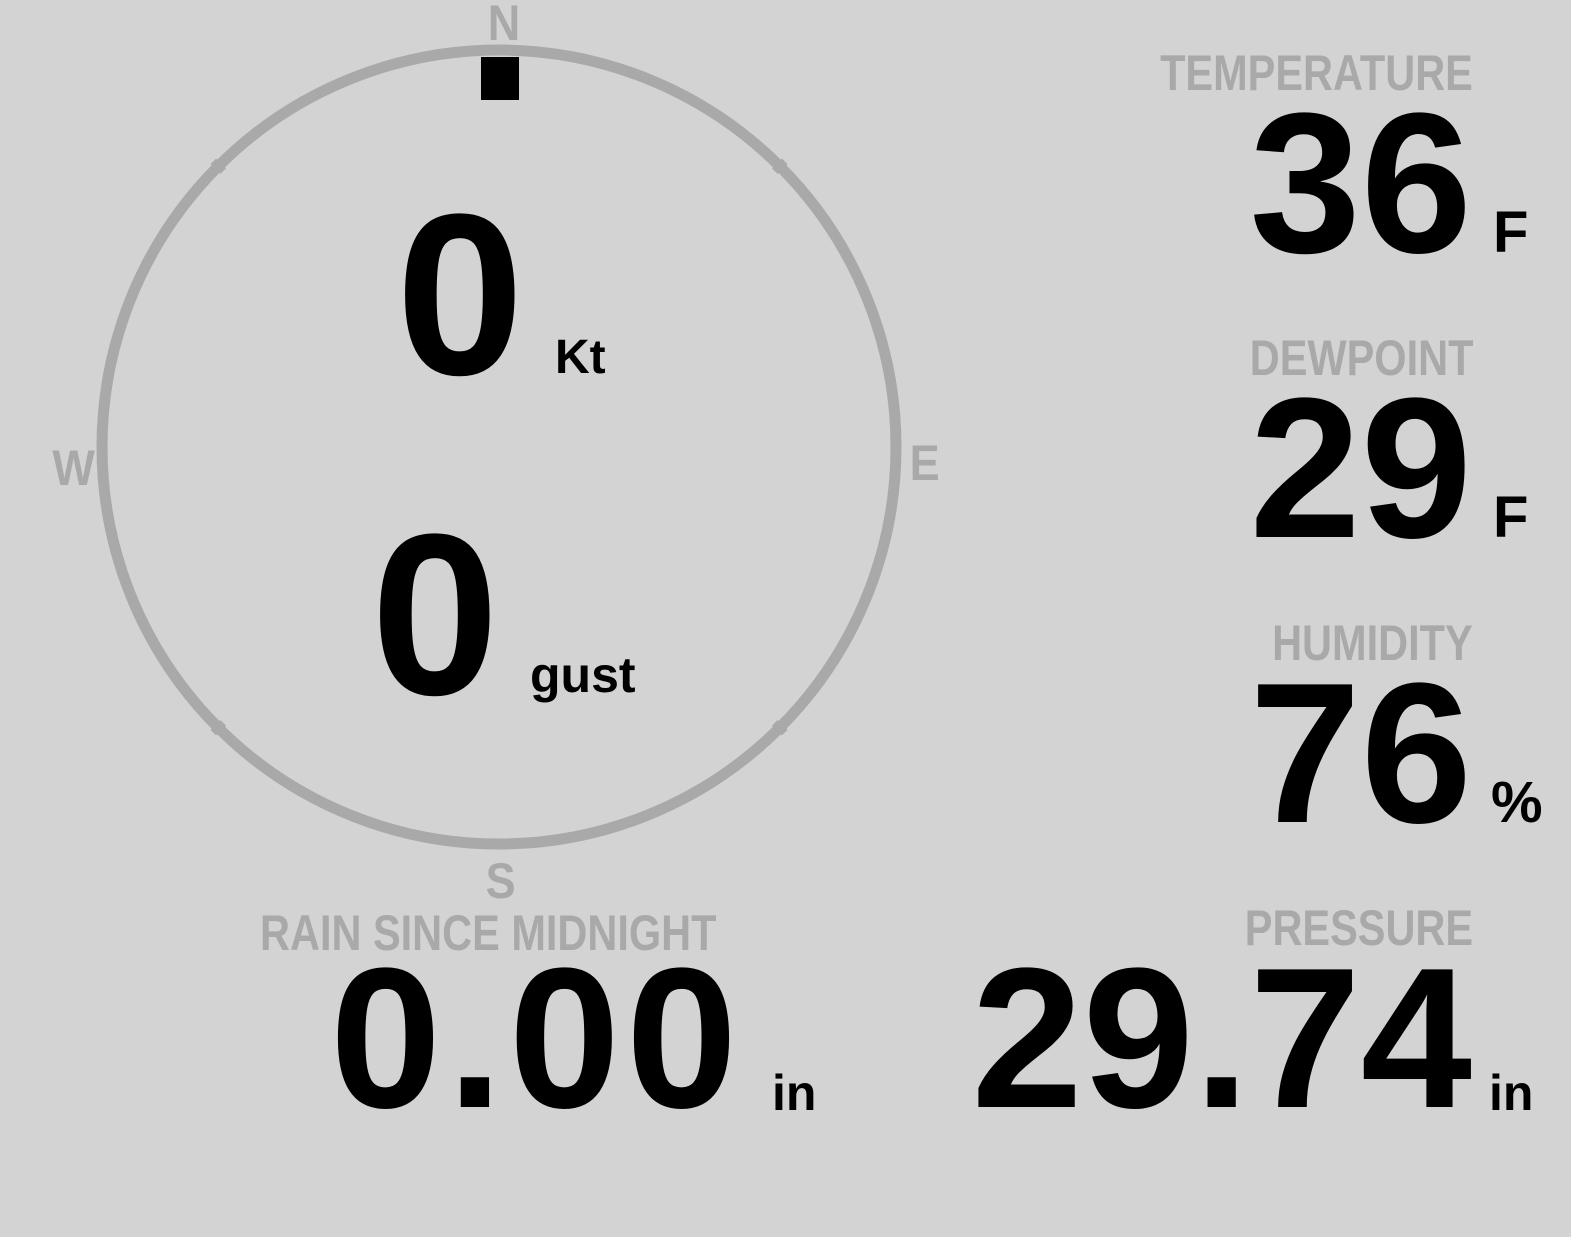  What do you see at coordinates (1316, 73) in the screenshot?
I see `temperature-label: TEMPERATURE` at bounding box center [1316, 73].